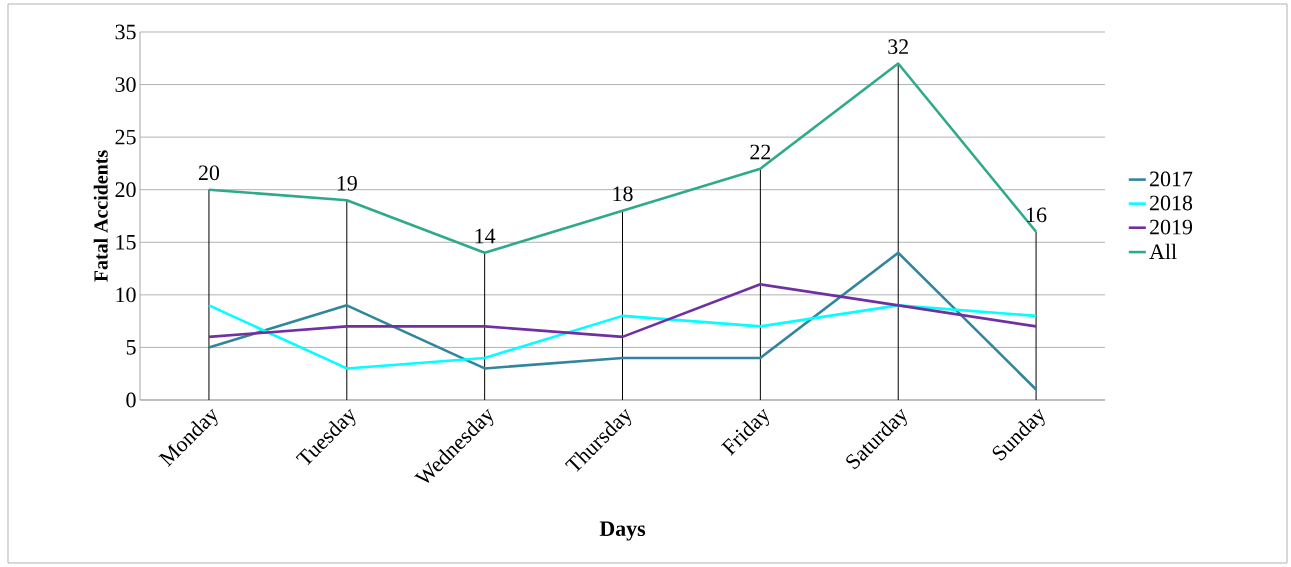 Image resolution: width=1291 pixels, height=567 pixels. What do you see at coordinates (126, 295) in the screenshot?
I see `y-tick-label: 10` at bounding box center [126, 295].